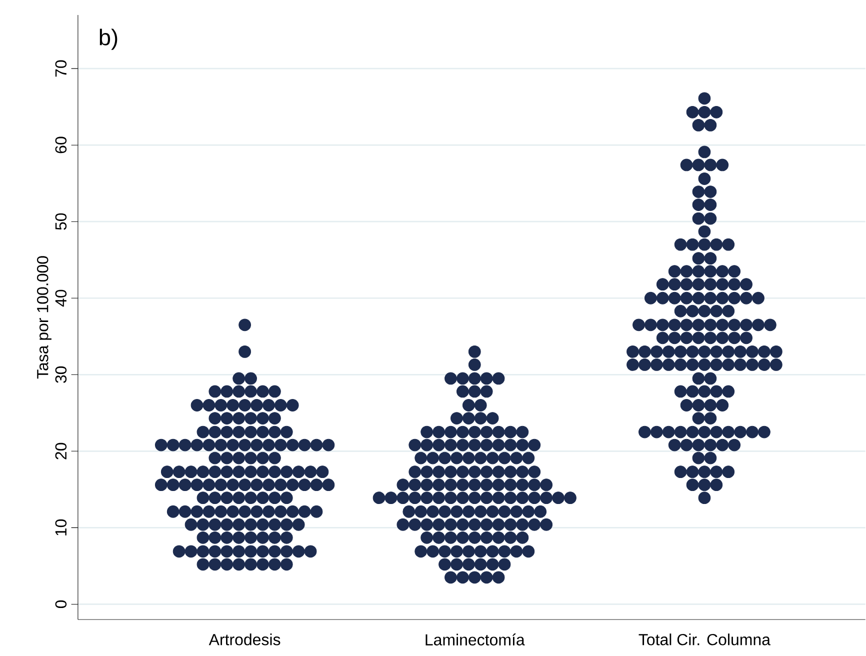 The width and height of the screenshot is (866, 656). Describe the element at coordinates (61, 298) in the screenshot. I see `y-tick-label: 40` at that location.